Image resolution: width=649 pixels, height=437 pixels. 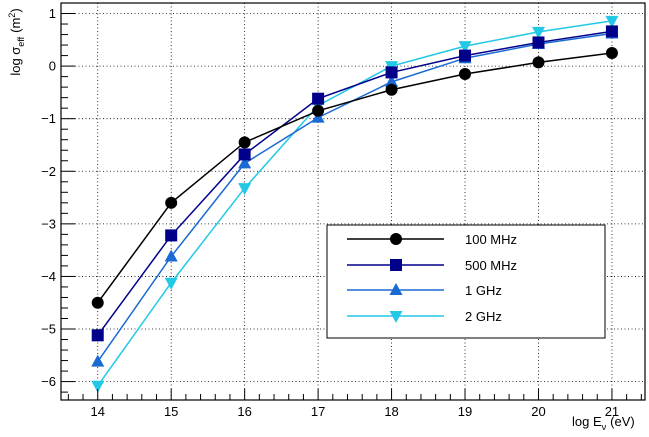 What do you see at coordinates (391, 411) in the screenshot?
I see `x-tick-label: 18` at bounding box center [391, 411].